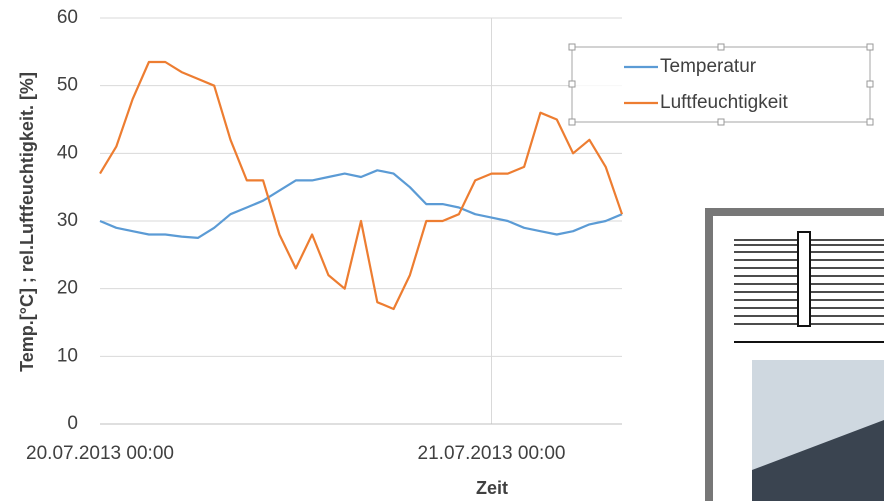 The height and width of the screenshot is (501, 884). What do you see at coordinates (492, 488) in the screenshot?
I see `x-axis-title: Zeit` at bounding box center [492, 488].